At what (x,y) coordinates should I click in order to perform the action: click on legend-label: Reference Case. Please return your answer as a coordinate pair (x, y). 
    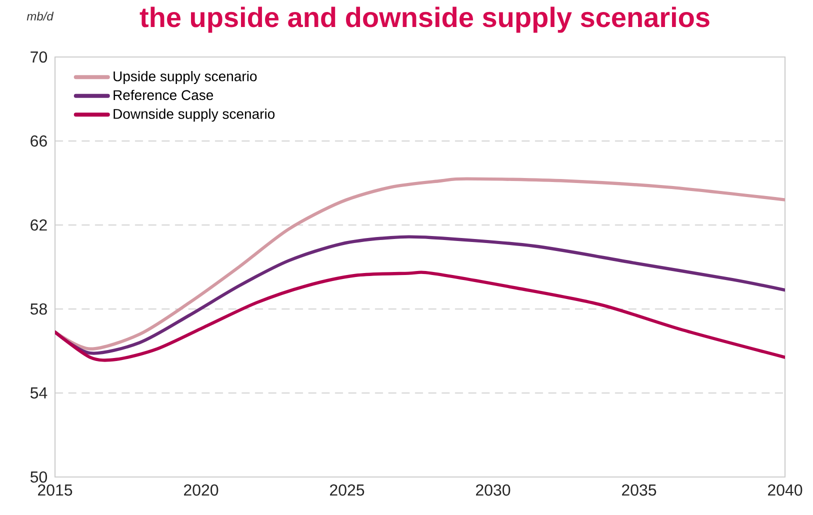
    Looking at the image, I should click on (164, 95).